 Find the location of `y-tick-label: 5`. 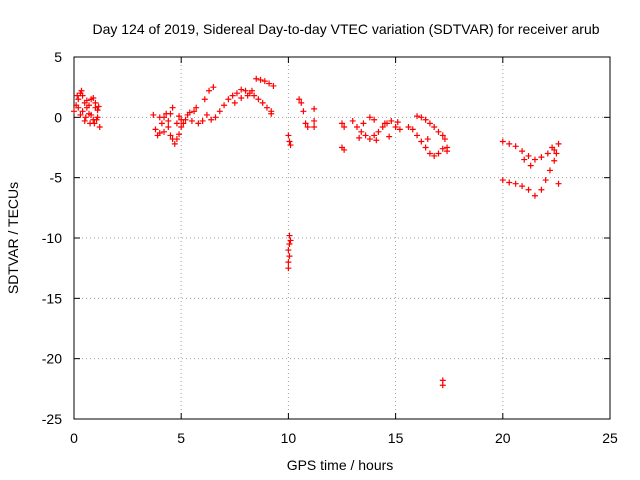

y-tick-label: 5 is located at coordinates (58, 57).